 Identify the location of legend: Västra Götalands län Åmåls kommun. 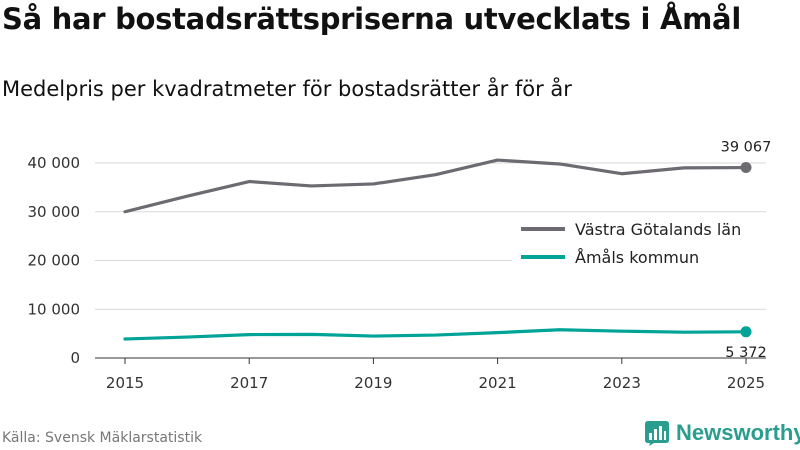
(639, 243).